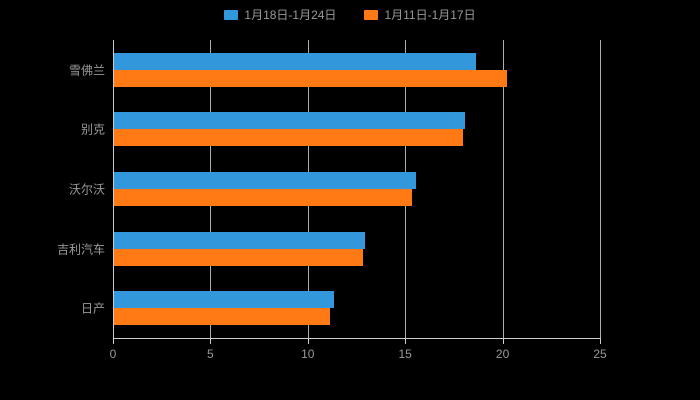  I want to click on legend-item-previous-week: 1月11日-1月17日, so click(420, 14).